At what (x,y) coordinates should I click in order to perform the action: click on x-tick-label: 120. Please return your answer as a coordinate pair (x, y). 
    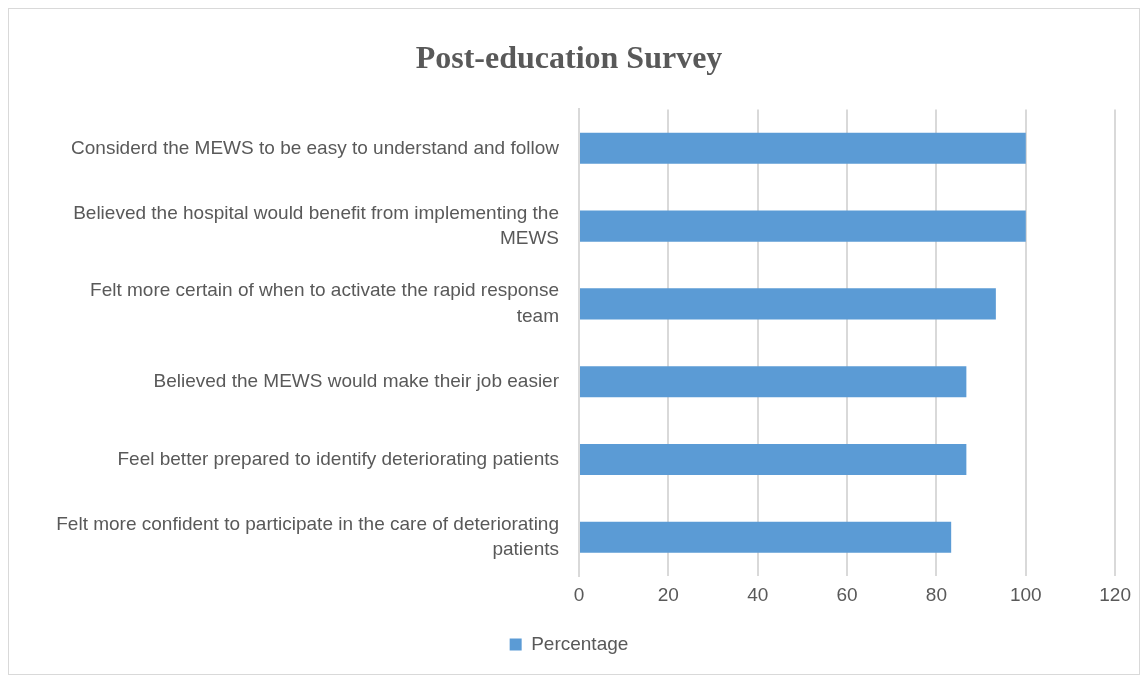
    Looking at the image, I should click on (1115, 594).